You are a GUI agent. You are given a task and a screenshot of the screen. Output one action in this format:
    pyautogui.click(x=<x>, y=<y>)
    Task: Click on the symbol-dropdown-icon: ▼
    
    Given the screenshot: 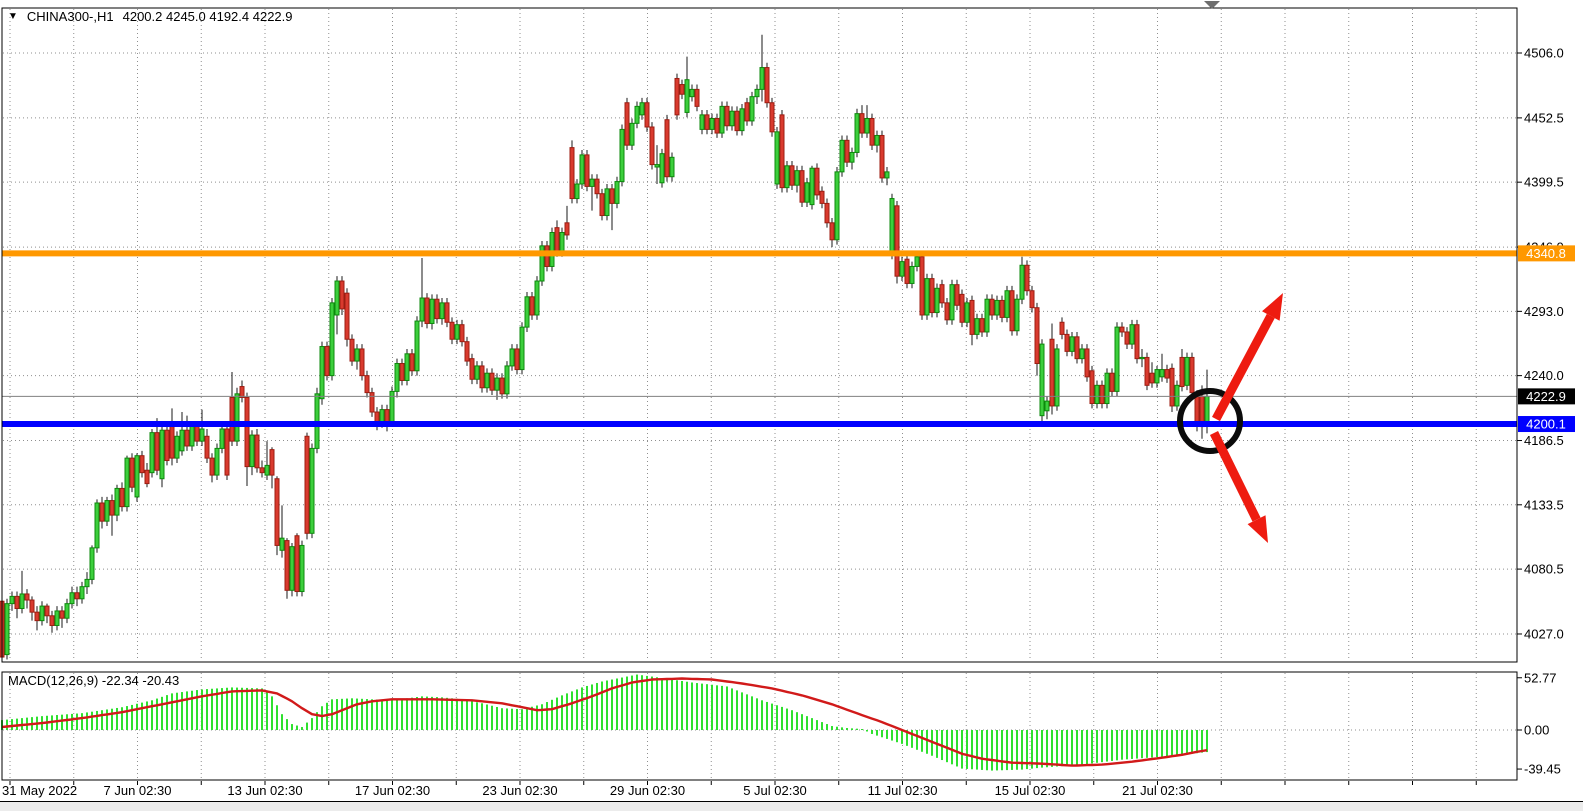 What is the action you would take?
    pyautogui.click(x=13, y=16)
    